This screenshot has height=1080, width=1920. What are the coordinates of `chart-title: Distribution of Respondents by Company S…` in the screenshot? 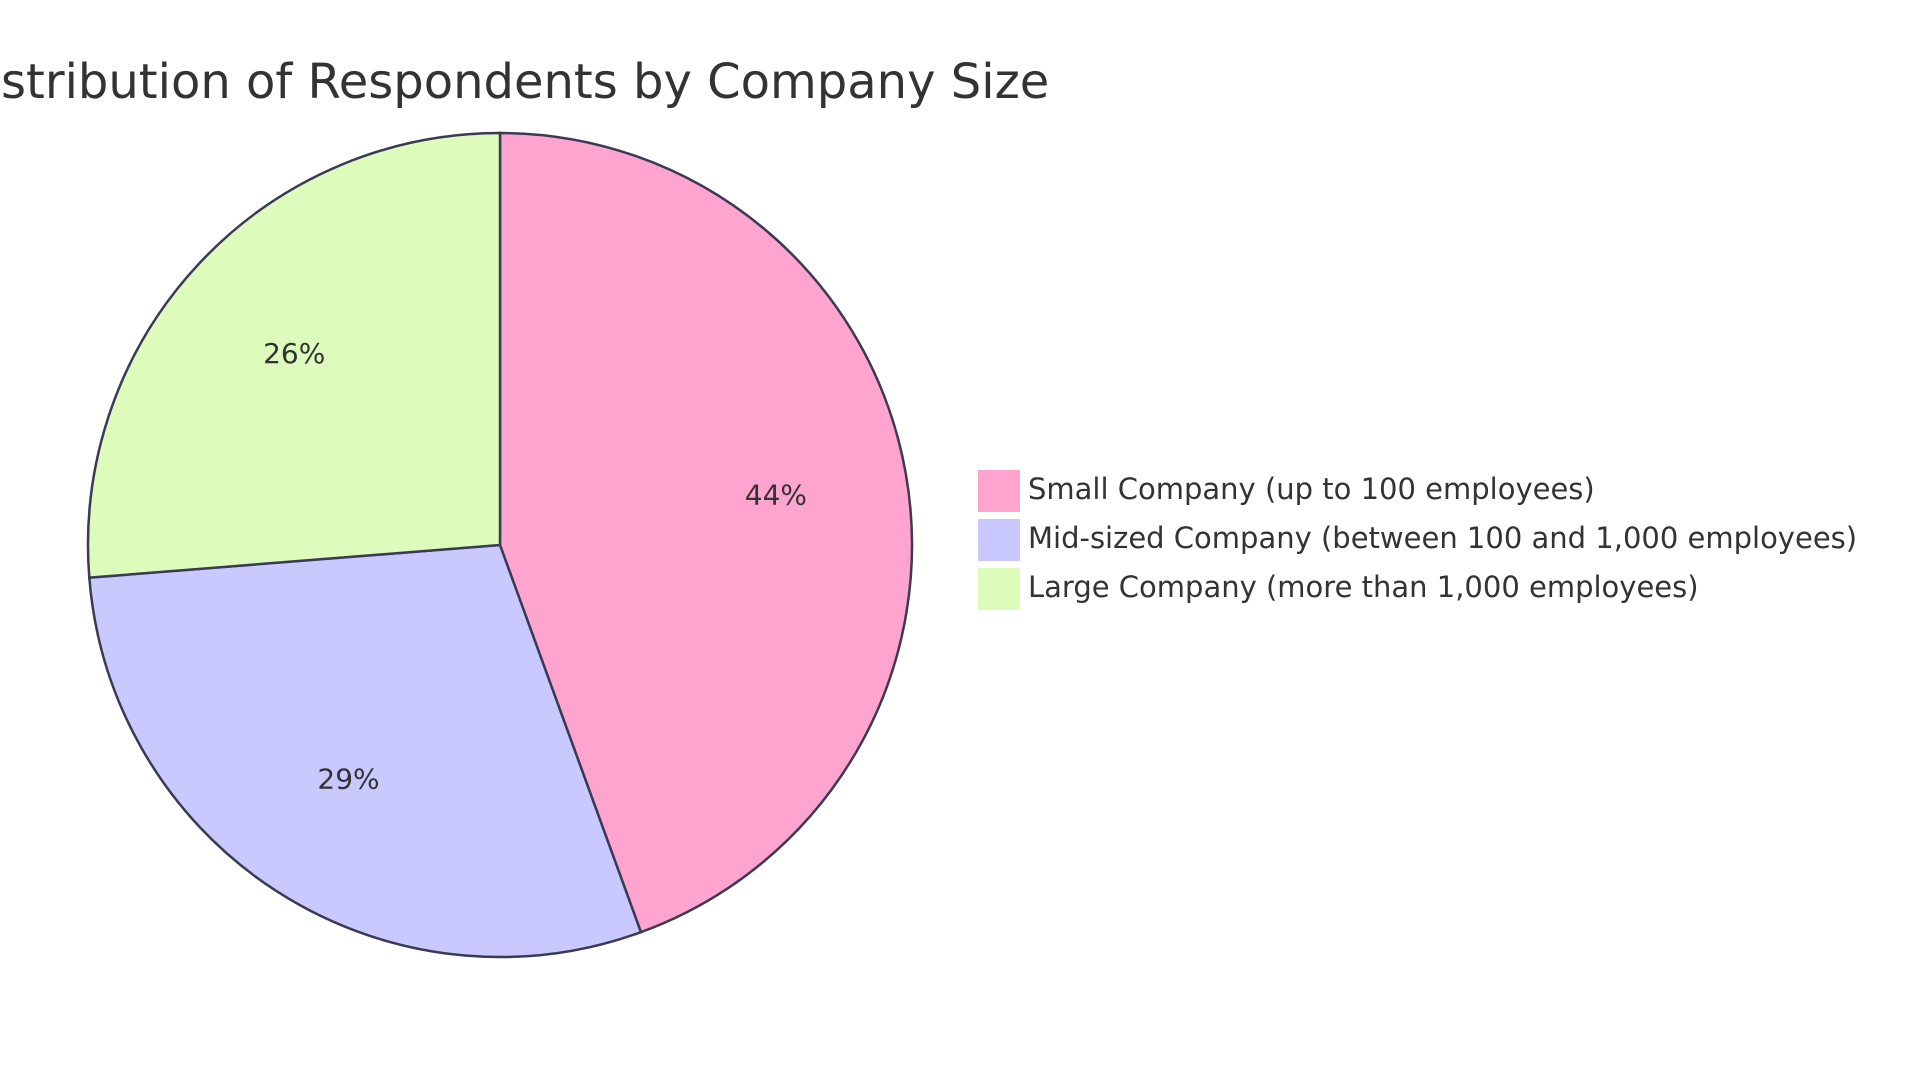 It's located at (524, 82).